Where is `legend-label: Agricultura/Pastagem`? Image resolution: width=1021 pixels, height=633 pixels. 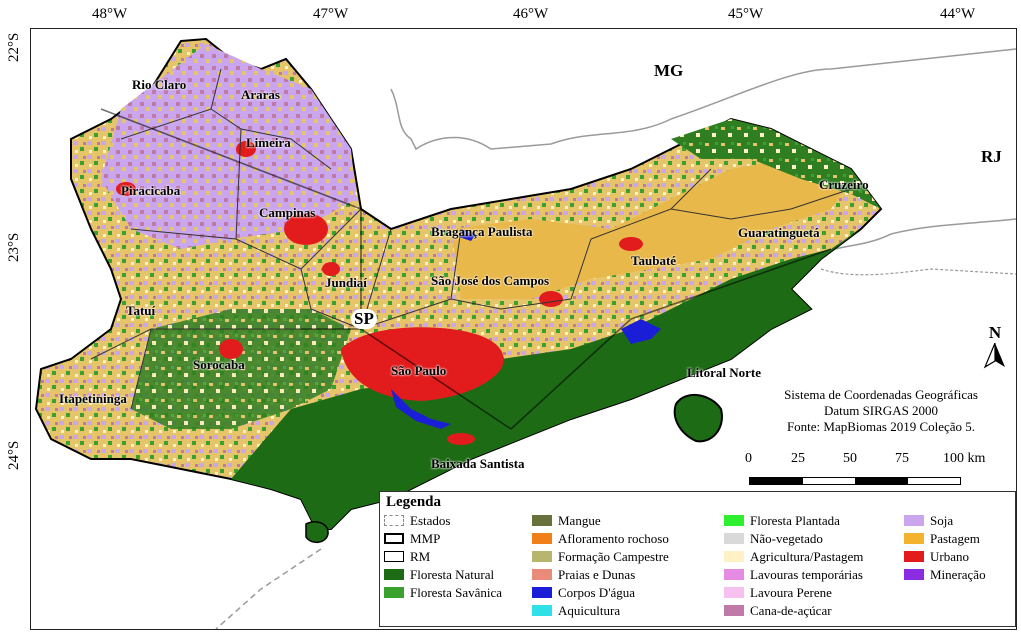
legend-label: Agricultura/Pastagem is located at coordinates (807, 556).